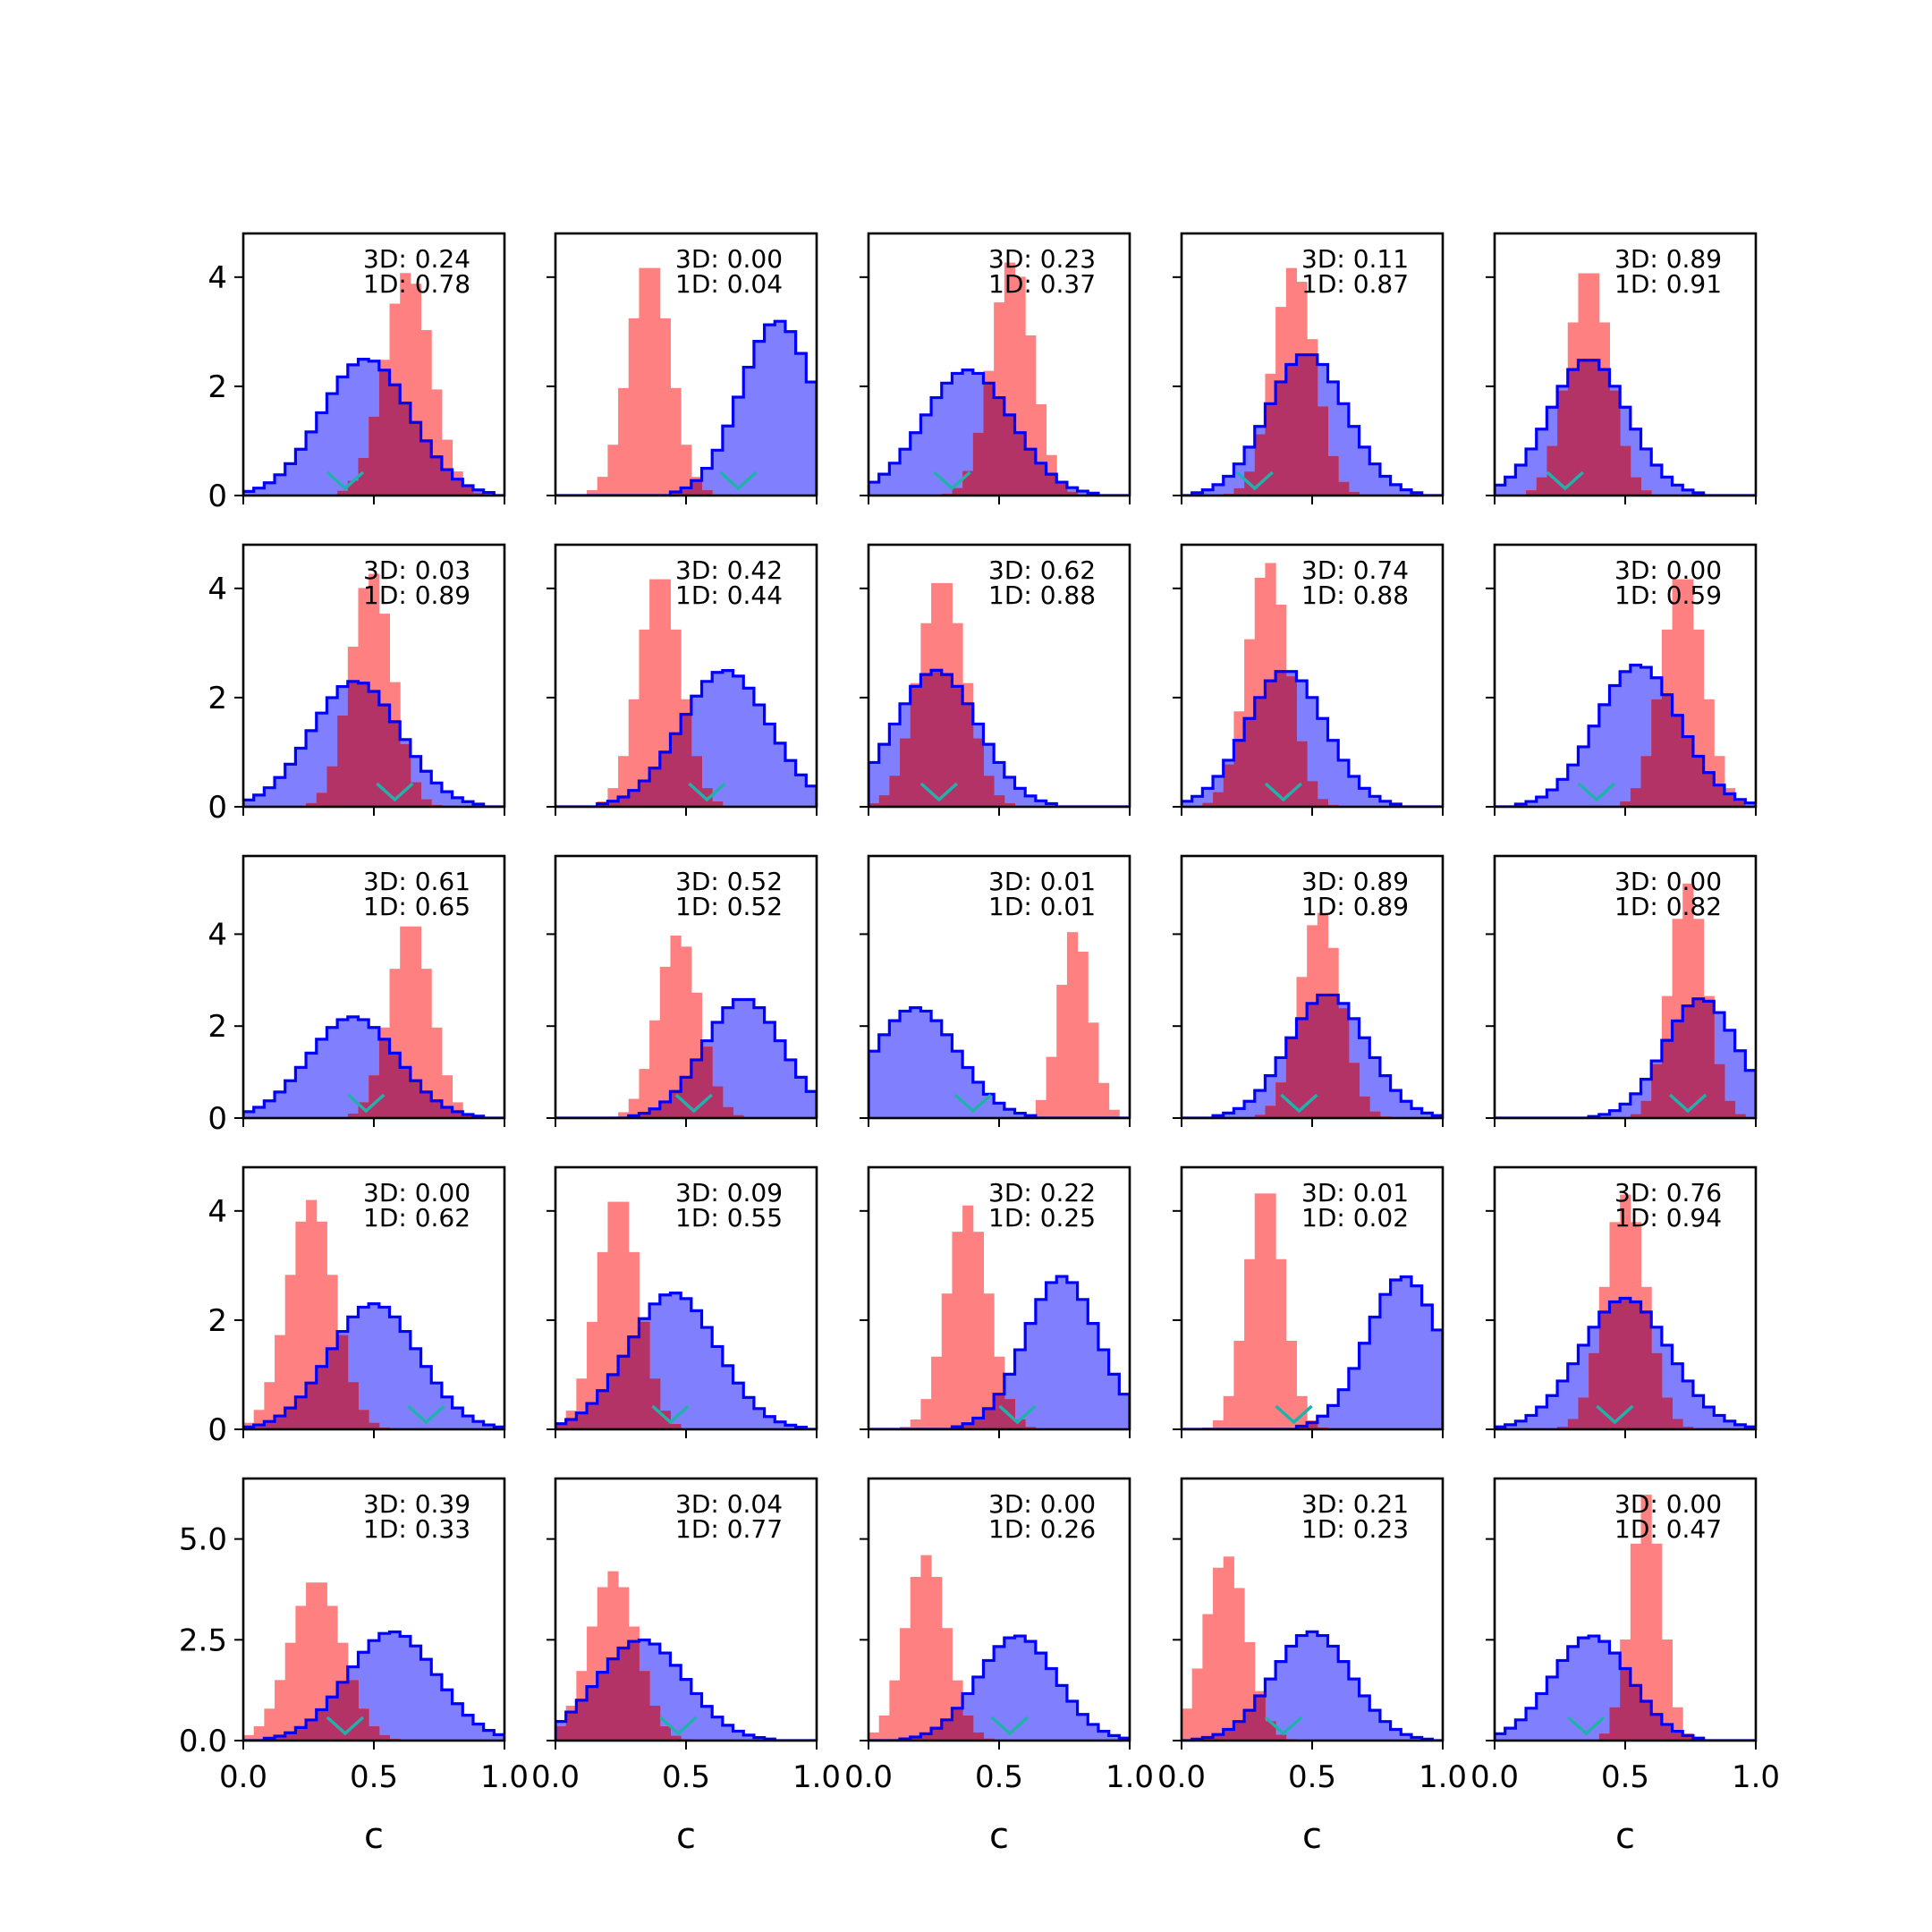 The width and height of the screenshot is (1932, 1932). What do you see at coordinates (203, 1640) in the screenshot?
I see `y-tick-label: 2.5` at bounding box center [203, 1640].